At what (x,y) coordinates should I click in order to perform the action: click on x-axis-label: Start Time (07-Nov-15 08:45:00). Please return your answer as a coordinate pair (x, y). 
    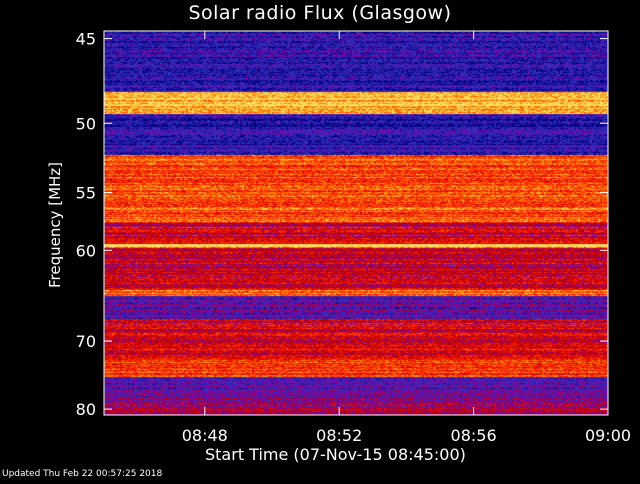
    Looking at the image, I should click on (335, 454).